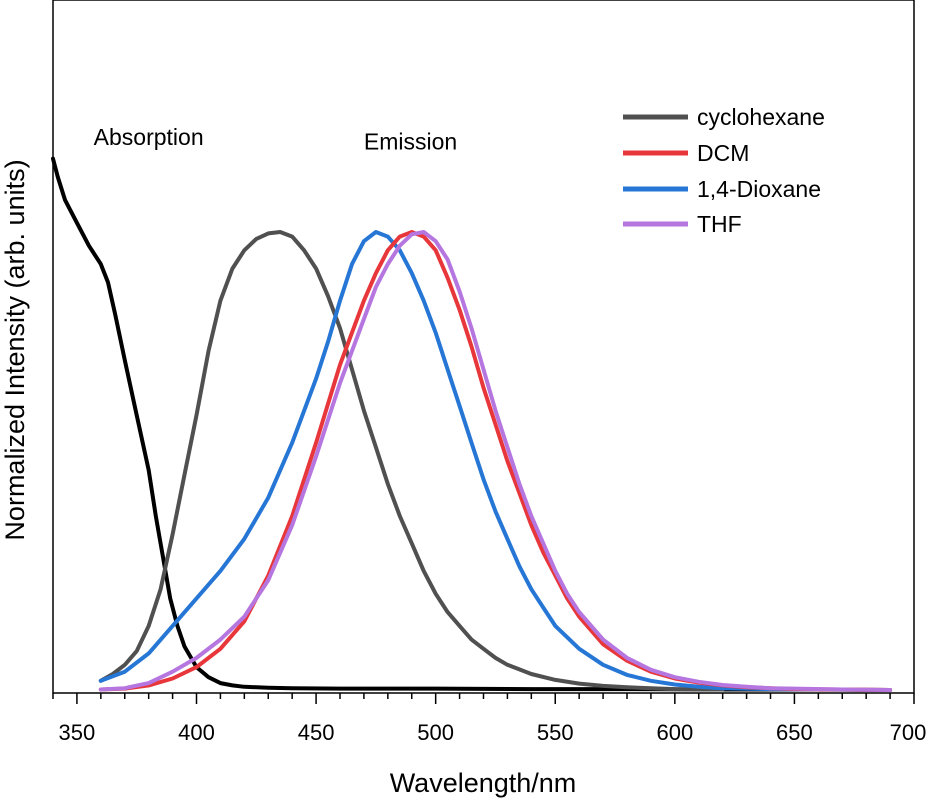 The width and height of the screenshot is (936, 803). What do you see at coordinates (489, 719) in the screenshot?
I see `x-axis: 350 400 450 500 550 600 650 700` at bounding box center [489, 719].